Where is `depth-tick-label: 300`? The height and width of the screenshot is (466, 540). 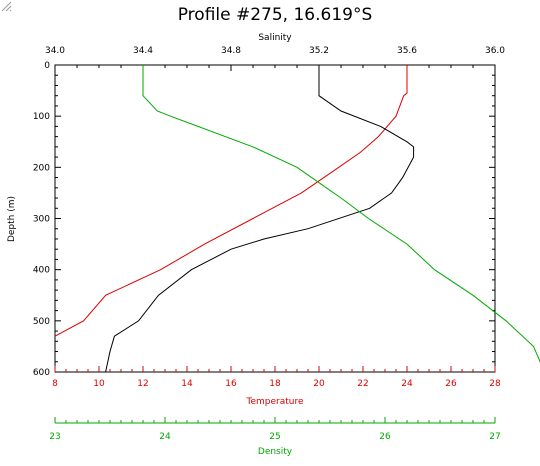 depth-tick-label: 300 is located at coordinates (41, 220).